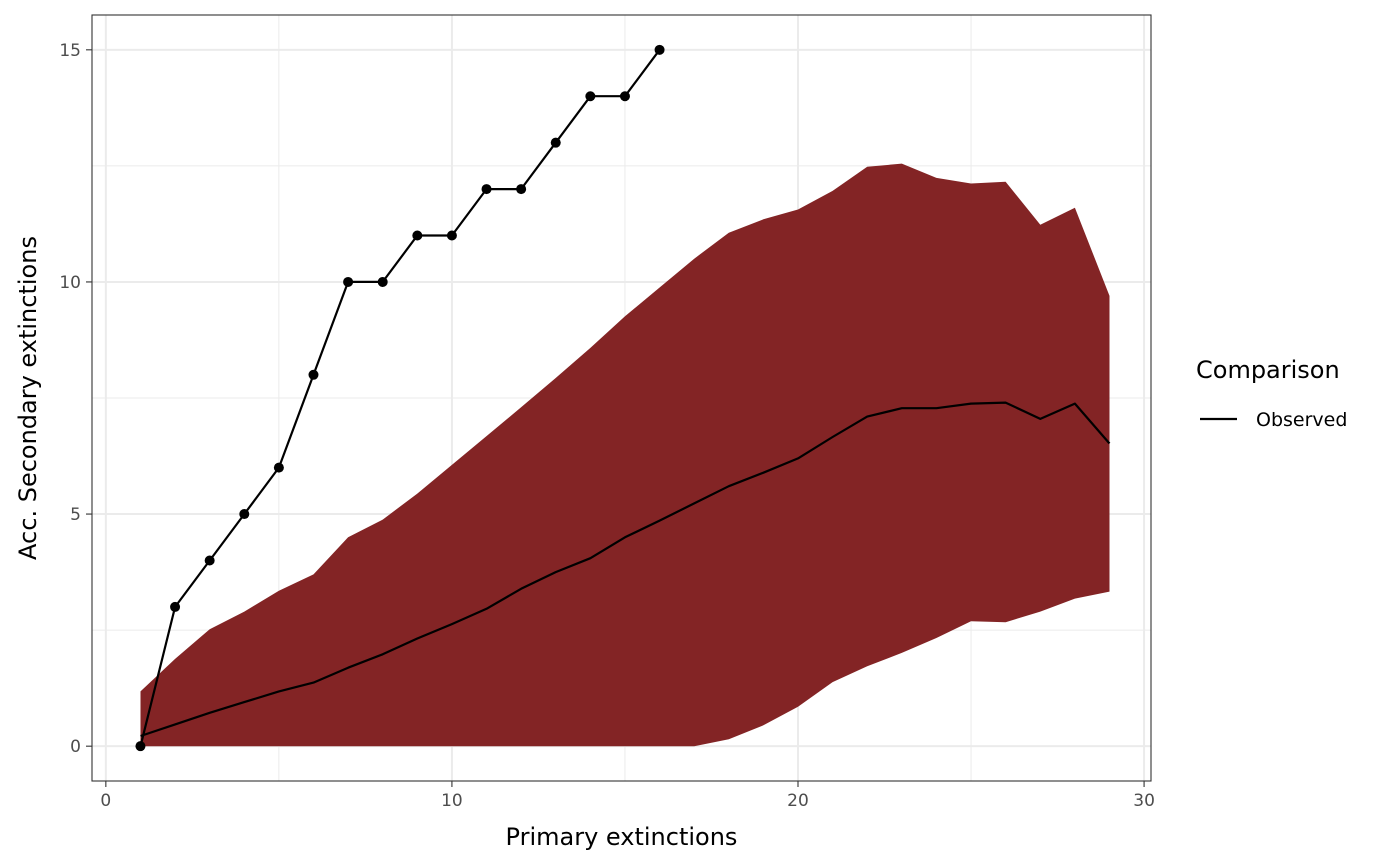 This screenshot has height=866, width=1400. Describe the element at coordinates (1271, 393) in the screenshot. I see `legend: Comparison Observed` at that location.